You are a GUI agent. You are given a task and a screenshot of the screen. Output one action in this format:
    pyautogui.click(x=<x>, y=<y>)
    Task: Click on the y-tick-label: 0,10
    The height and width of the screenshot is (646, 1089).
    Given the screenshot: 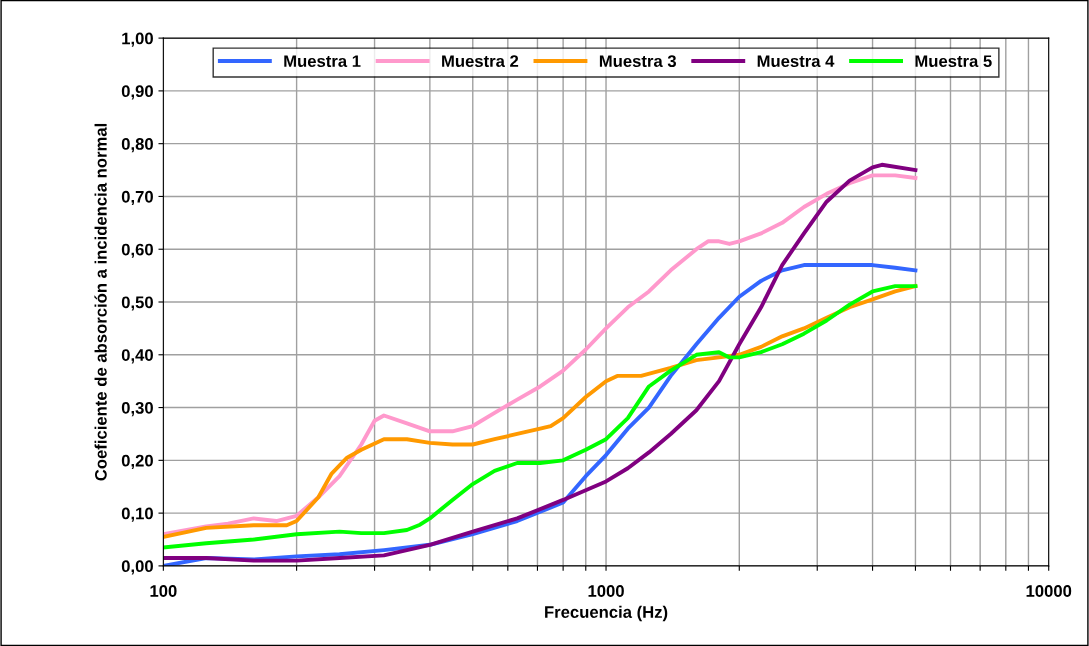 What is the action you would take?
    pyautogui.click(x=137, y=514)
    